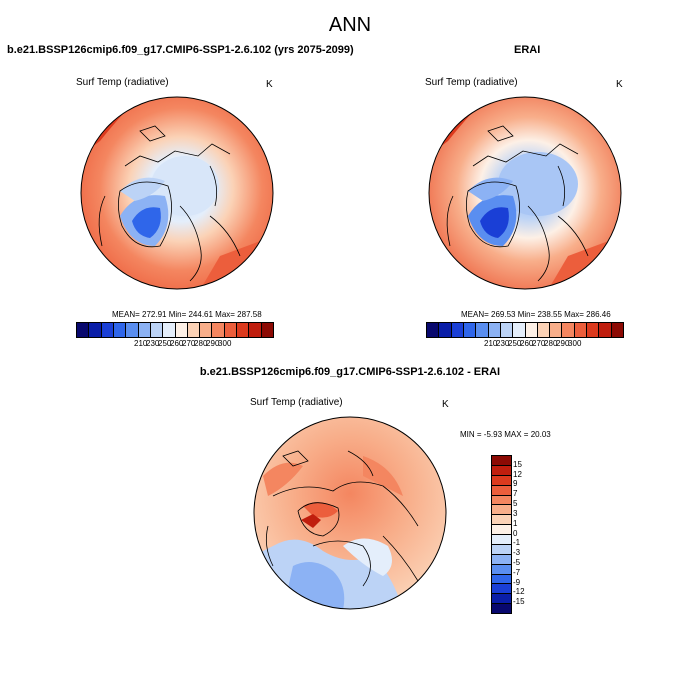 The image size is (700, 700). Describe the element at coordinates (517, 562) in the screenshot. I see `colorbar-tick-label: -5` at that location.